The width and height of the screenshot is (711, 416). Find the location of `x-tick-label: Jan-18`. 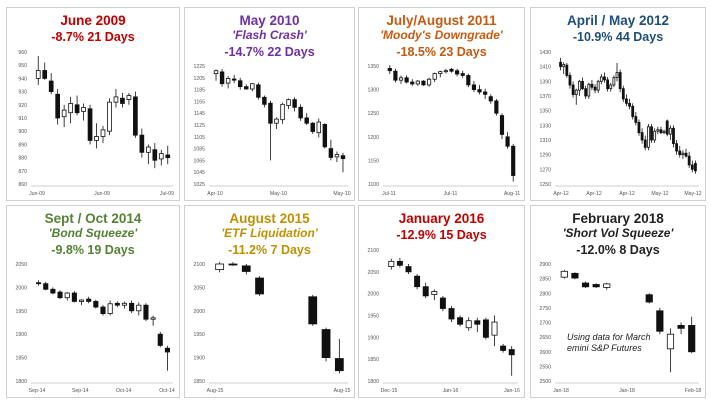

x-tick-label: Jan-18 is located at coordinates (561, 391).